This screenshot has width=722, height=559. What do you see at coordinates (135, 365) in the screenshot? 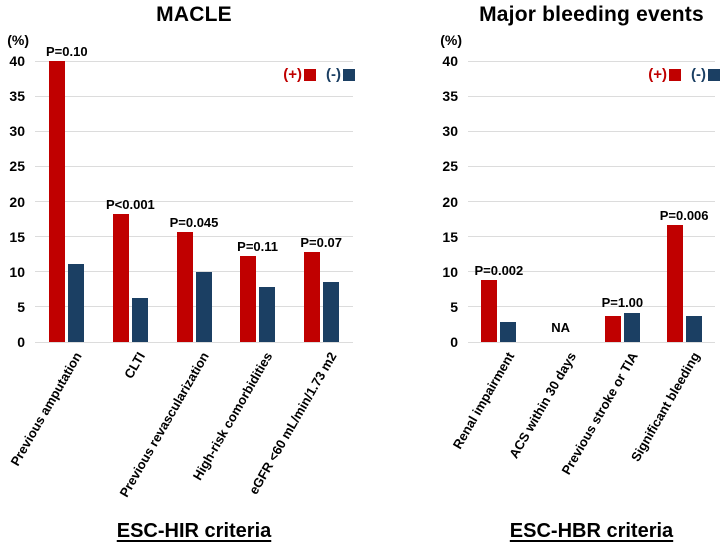
I see `x-category-label: CLTI` at bounding box center [135, 365].